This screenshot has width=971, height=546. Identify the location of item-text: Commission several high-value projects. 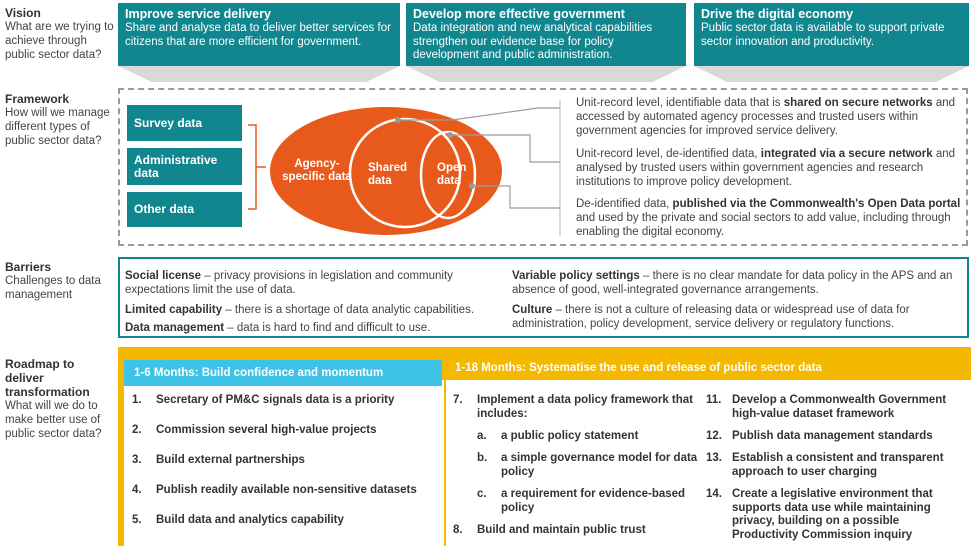
(266, 430).